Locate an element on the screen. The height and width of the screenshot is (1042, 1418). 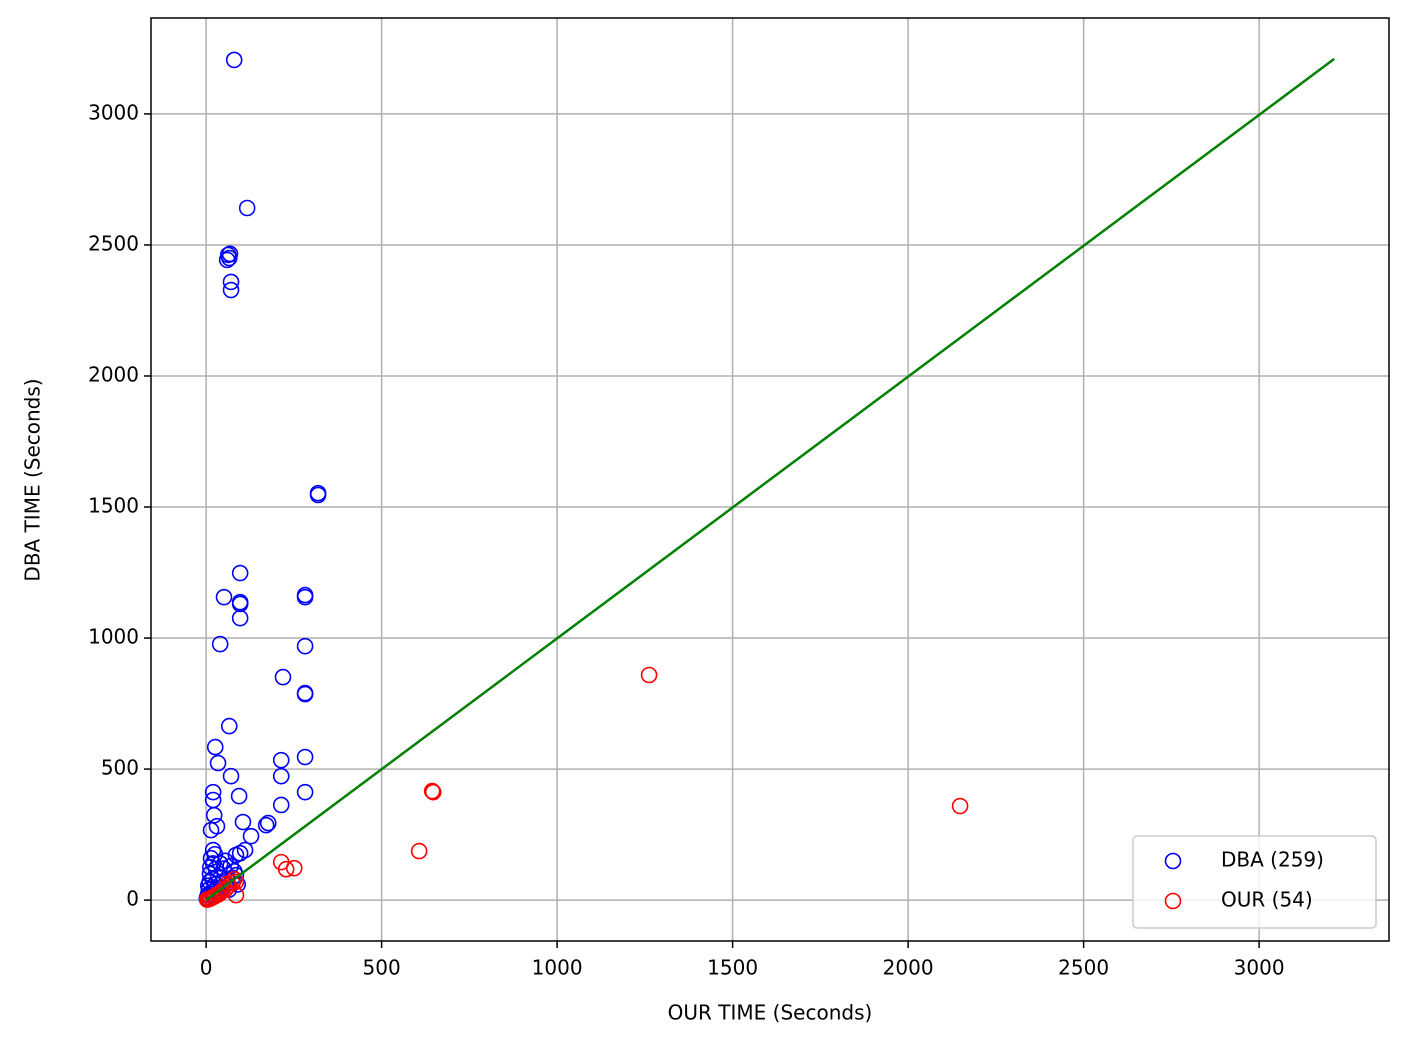
y-tick-label: 3000 is located at coordinates (113, 112).